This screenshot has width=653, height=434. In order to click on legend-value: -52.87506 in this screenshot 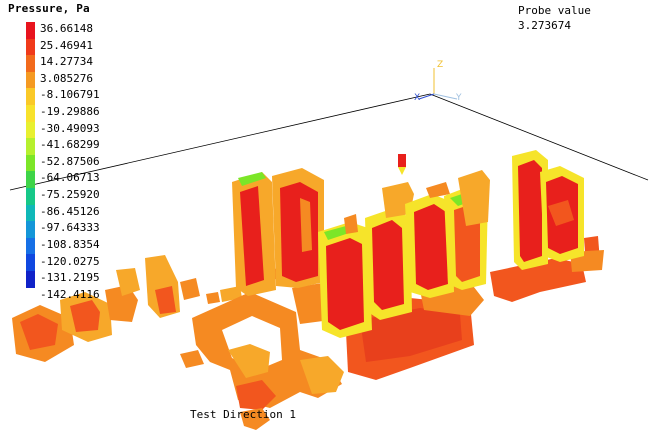, I will do `click(70, 161)`.